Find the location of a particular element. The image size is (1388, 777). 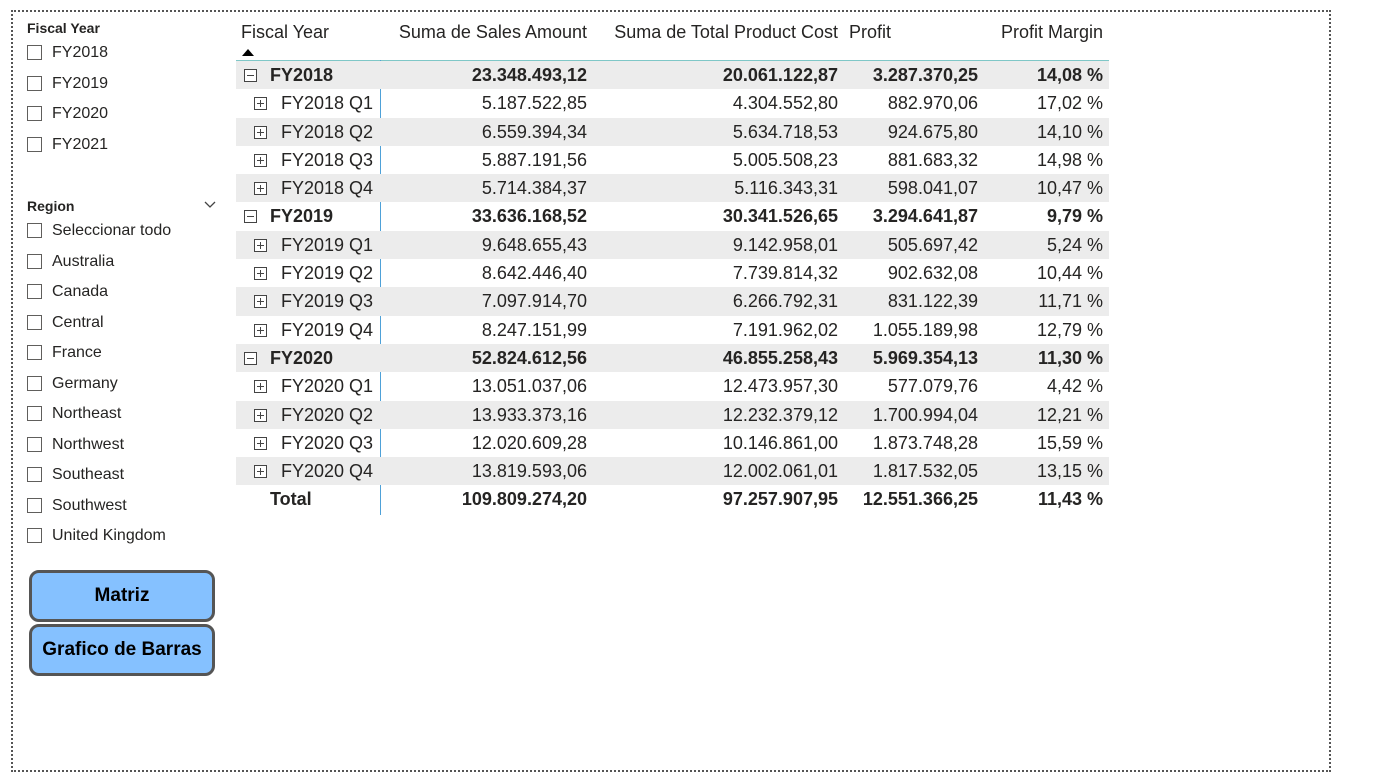

slicer-item-fy2018: FY2018 is located at coordinates (122, 53).